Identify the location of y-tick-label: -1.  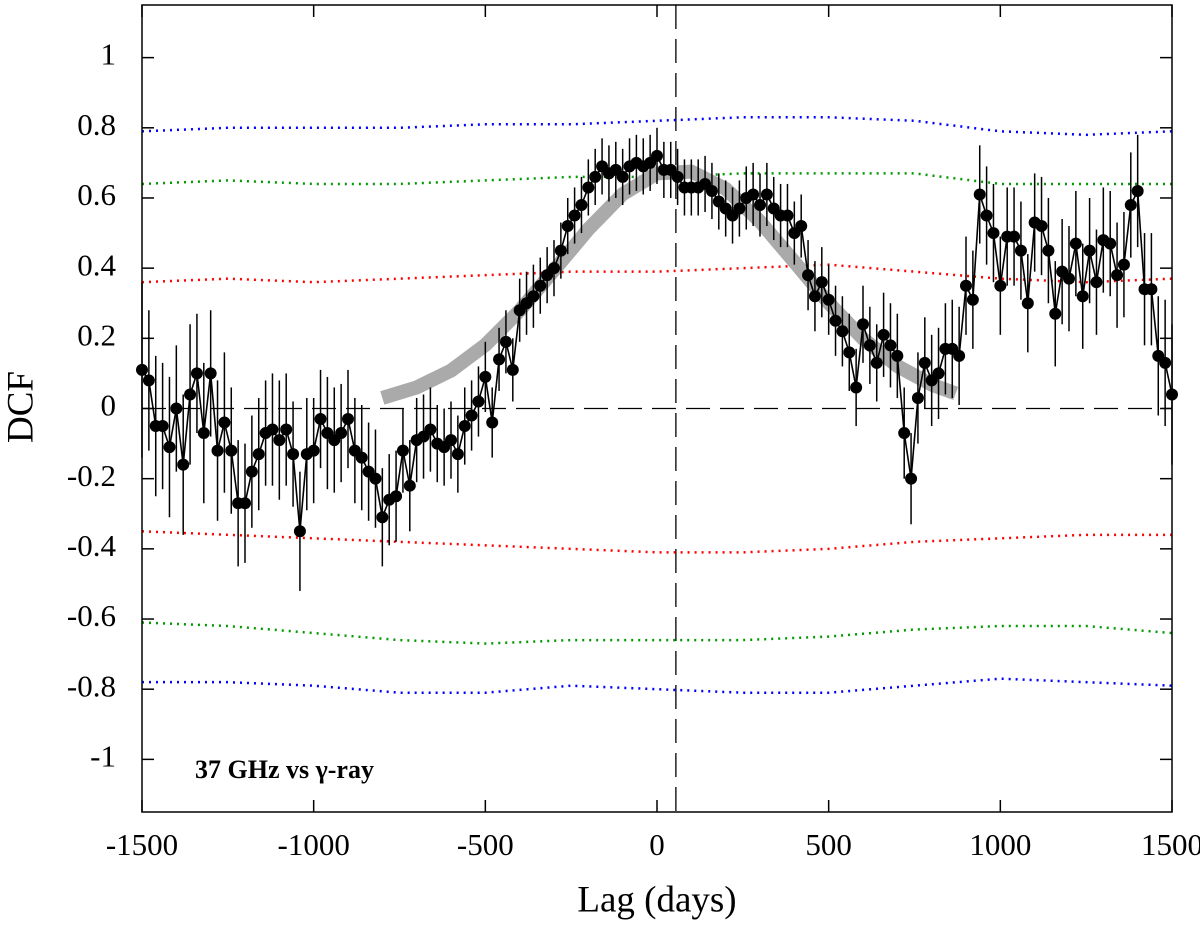
(103, 755).